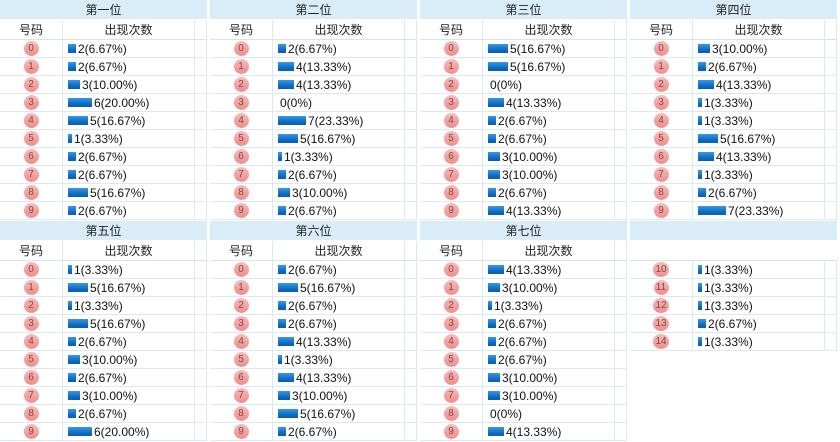  Describe the element at coordinates (103, 306) in the screenshot. I see `table-row: 2 1(3.33%)` at that location.